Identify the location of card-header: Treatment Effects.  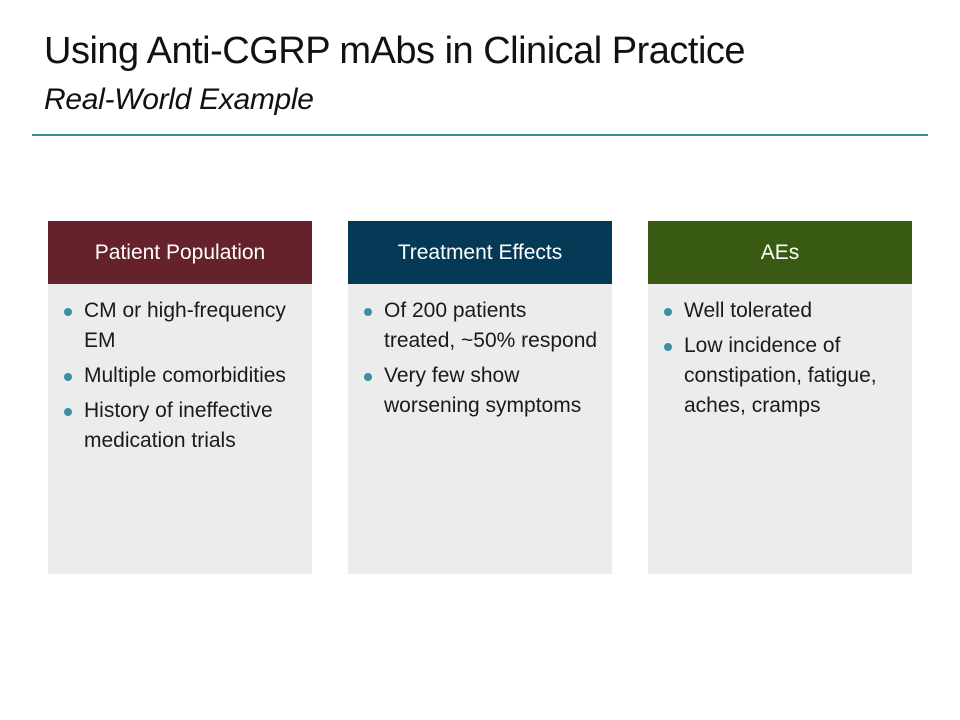
(480, 252).